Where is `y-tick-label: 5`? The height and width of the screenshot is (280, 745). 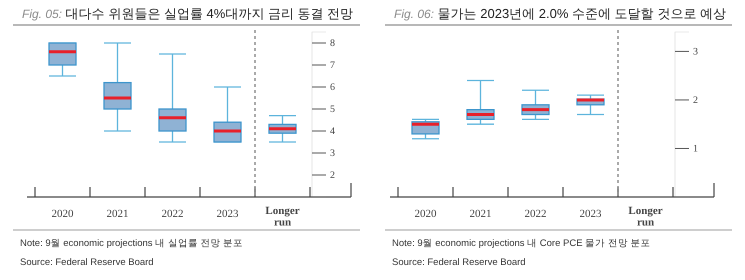 y-tick-label: 5 is located at coordinates (332, 110).